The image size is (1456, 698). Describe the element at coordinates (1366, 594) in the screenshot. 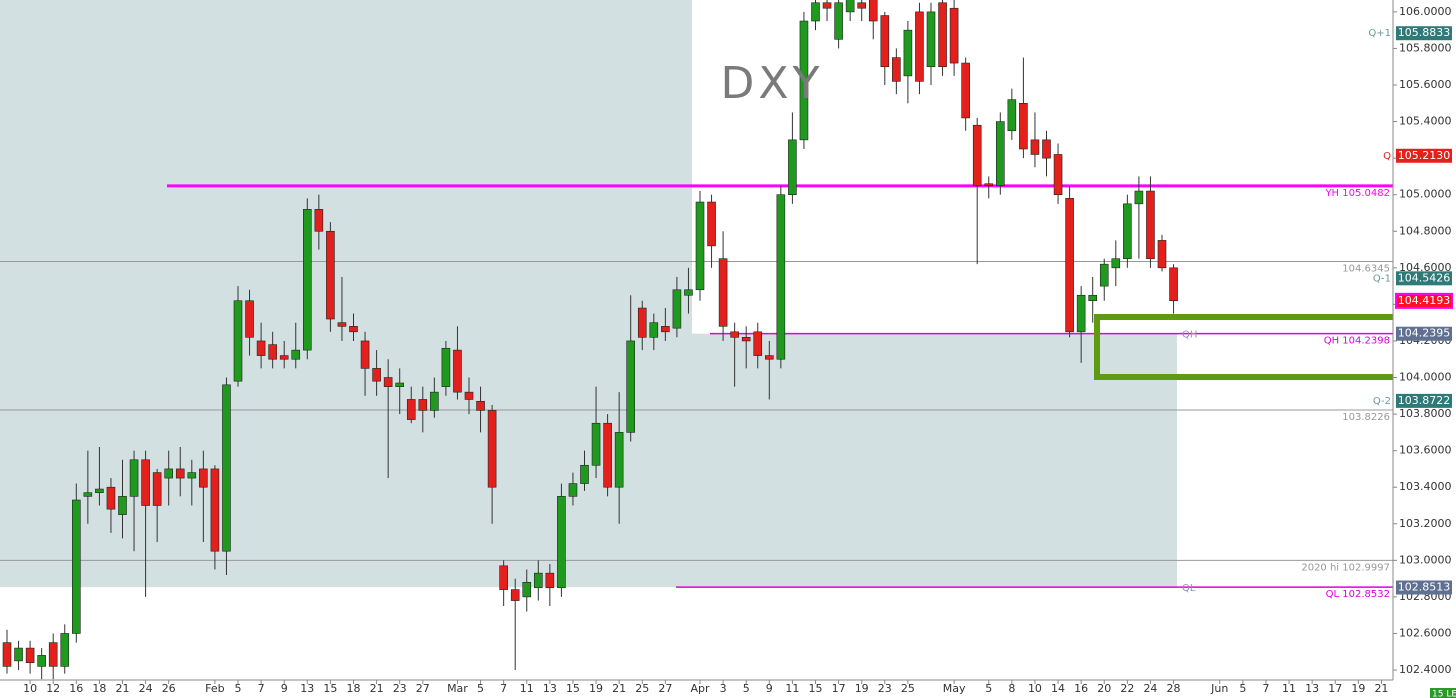

I see `level-value: 102.8532` at that location.